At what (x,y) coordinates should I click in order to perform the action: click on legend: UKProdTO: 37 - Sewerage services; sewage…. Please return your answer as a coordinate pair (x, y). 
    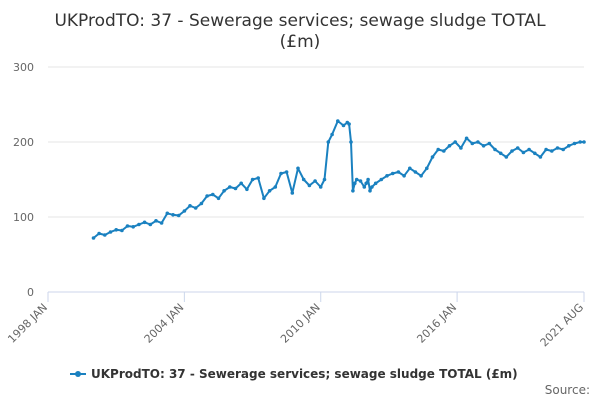
    Looking at the image, I should click on (294, 374).